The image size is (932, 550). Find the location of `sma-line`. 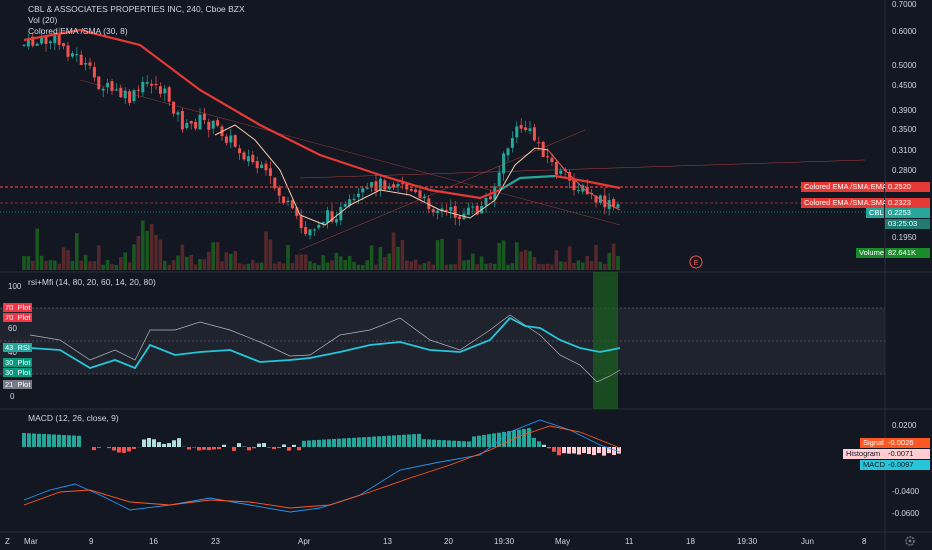

sma-line is located at coordinates (381, 175).